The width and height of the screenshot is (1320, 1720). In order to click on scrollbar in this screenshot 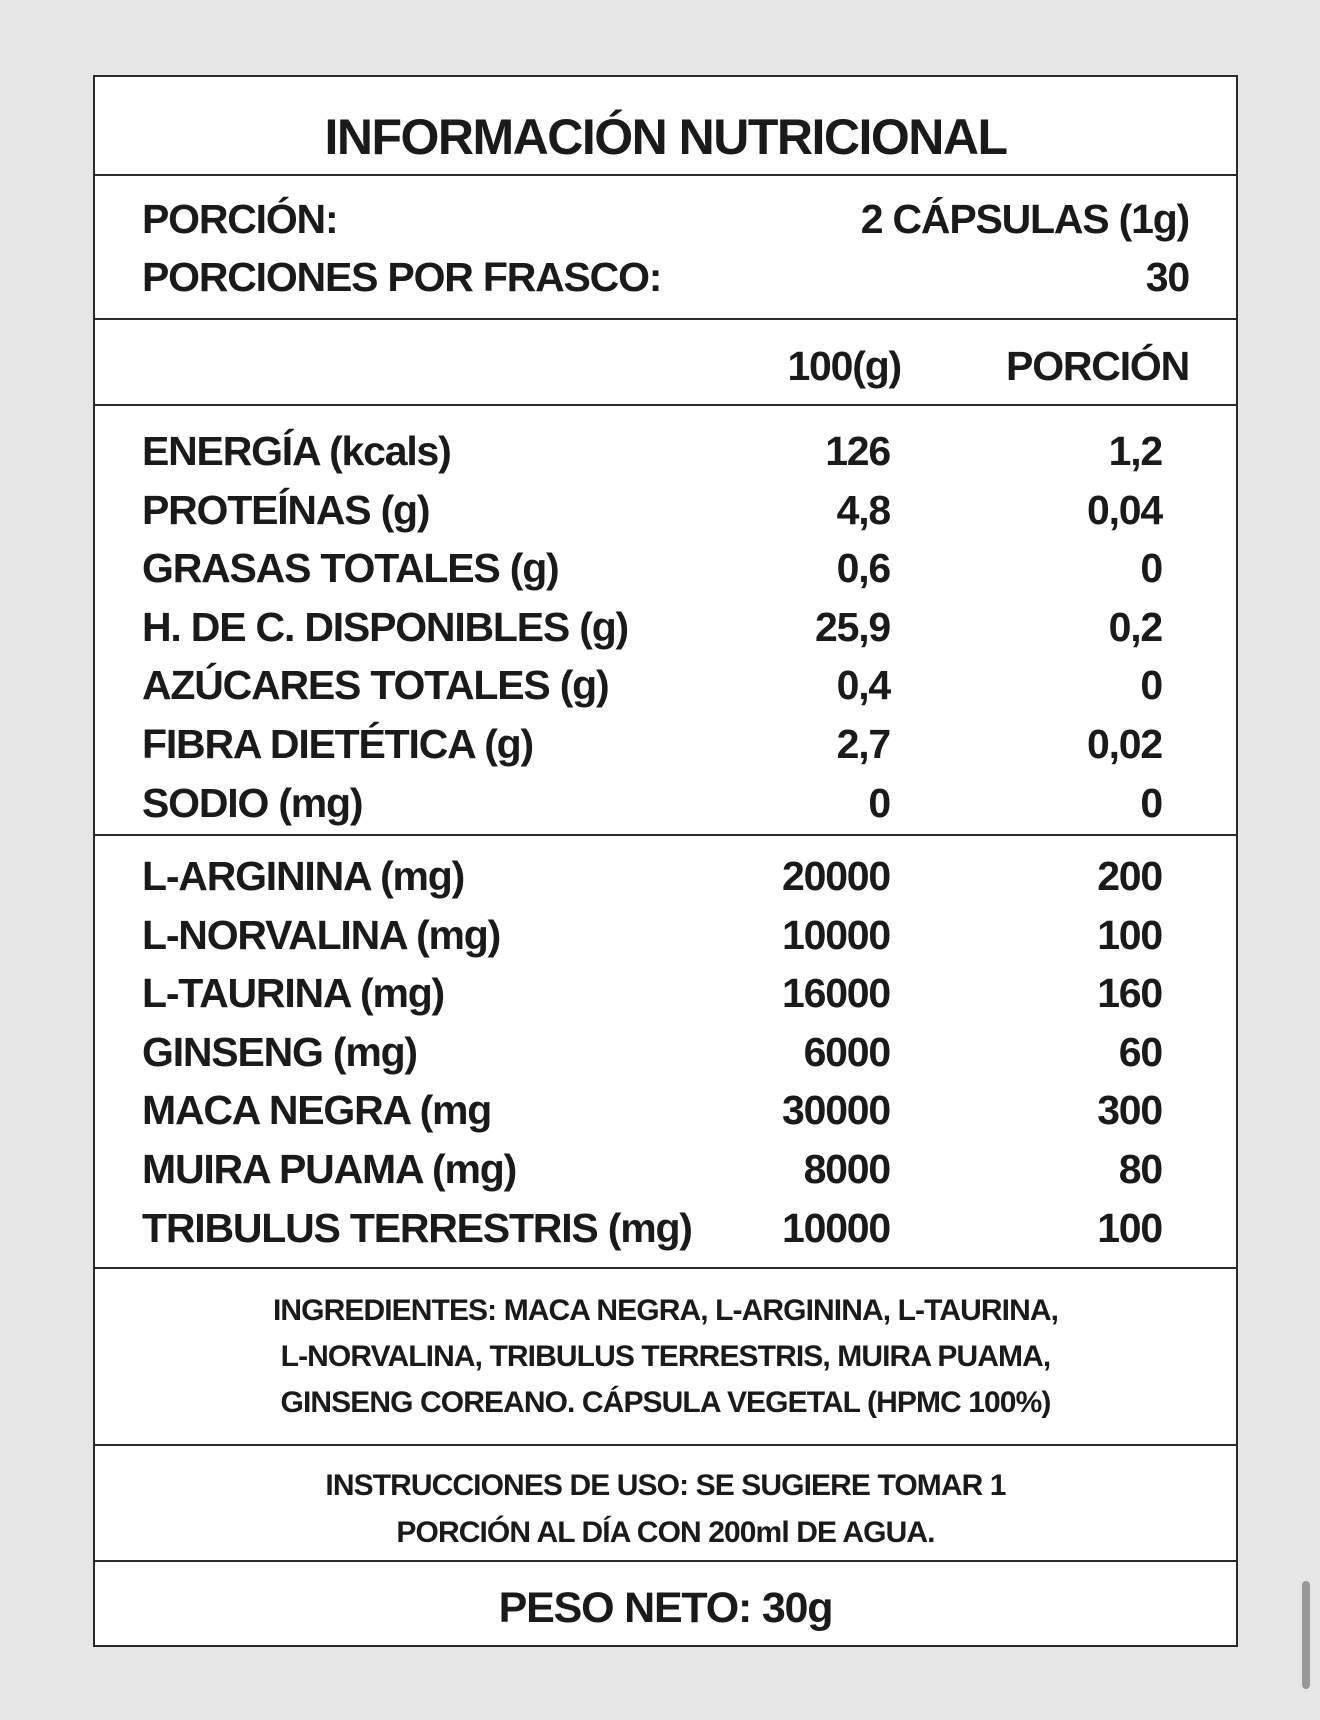, I will do `click(1306, 1635)`.